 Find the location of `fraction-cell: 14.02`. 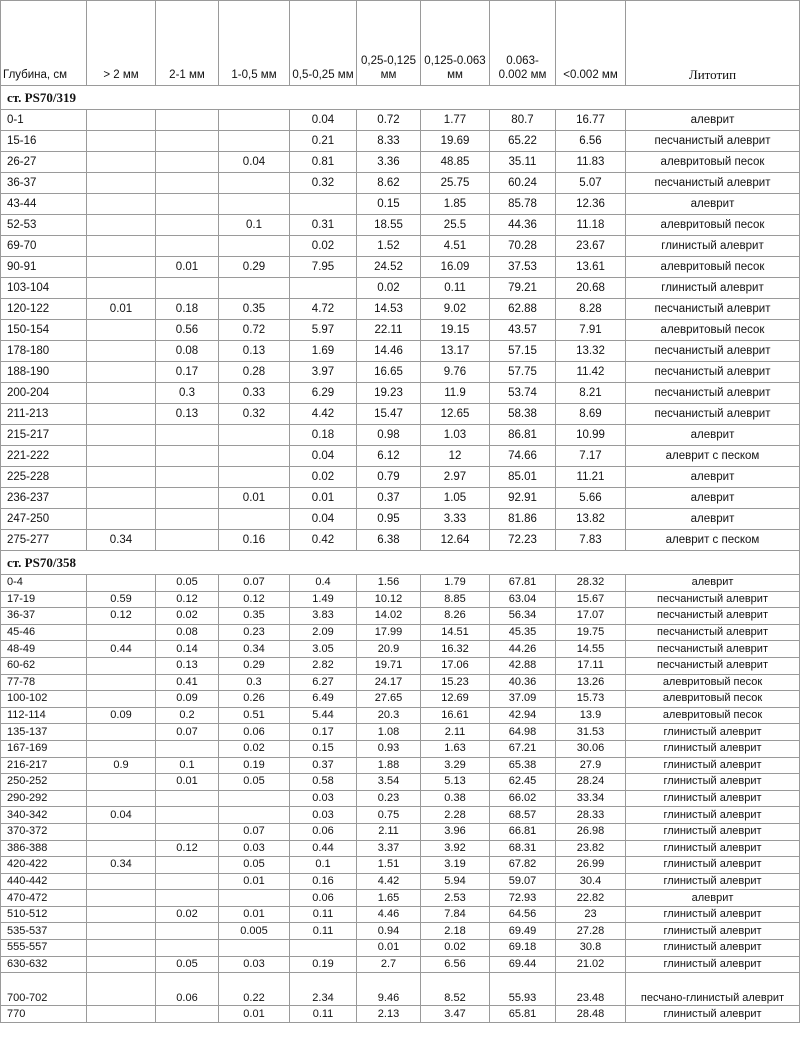

fraction-cell: 14.02 is located at coordinates (388, 616).